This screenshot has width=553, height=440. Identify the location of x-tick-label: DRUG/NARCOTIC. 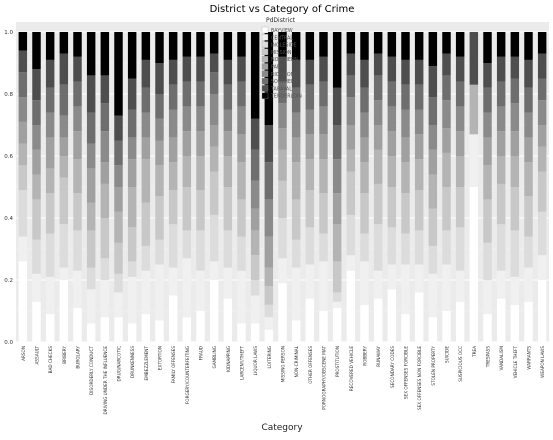
(119, 364).